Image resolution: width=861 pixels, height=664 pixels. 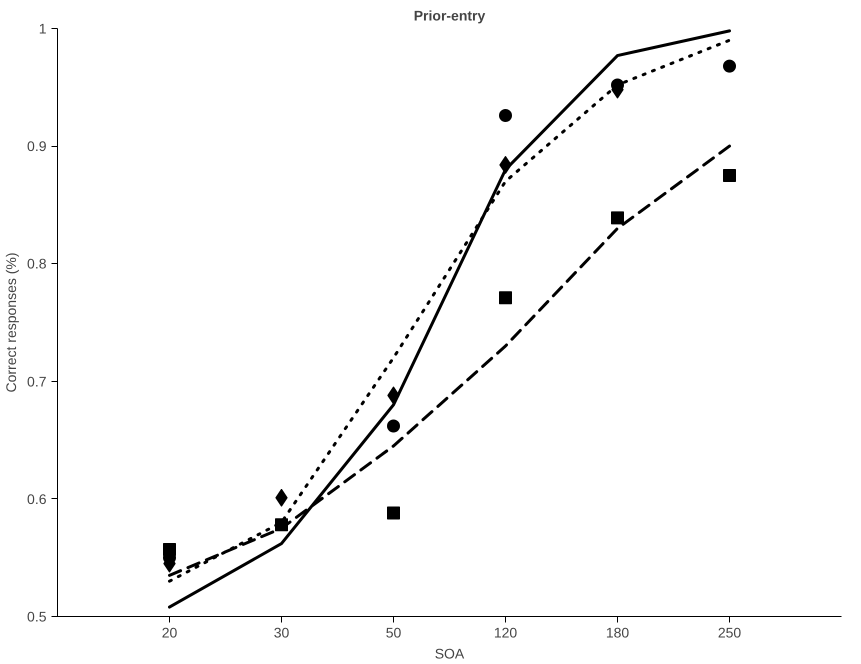 I want to click on x-tick-label: 20, so click(x=170, y=632).